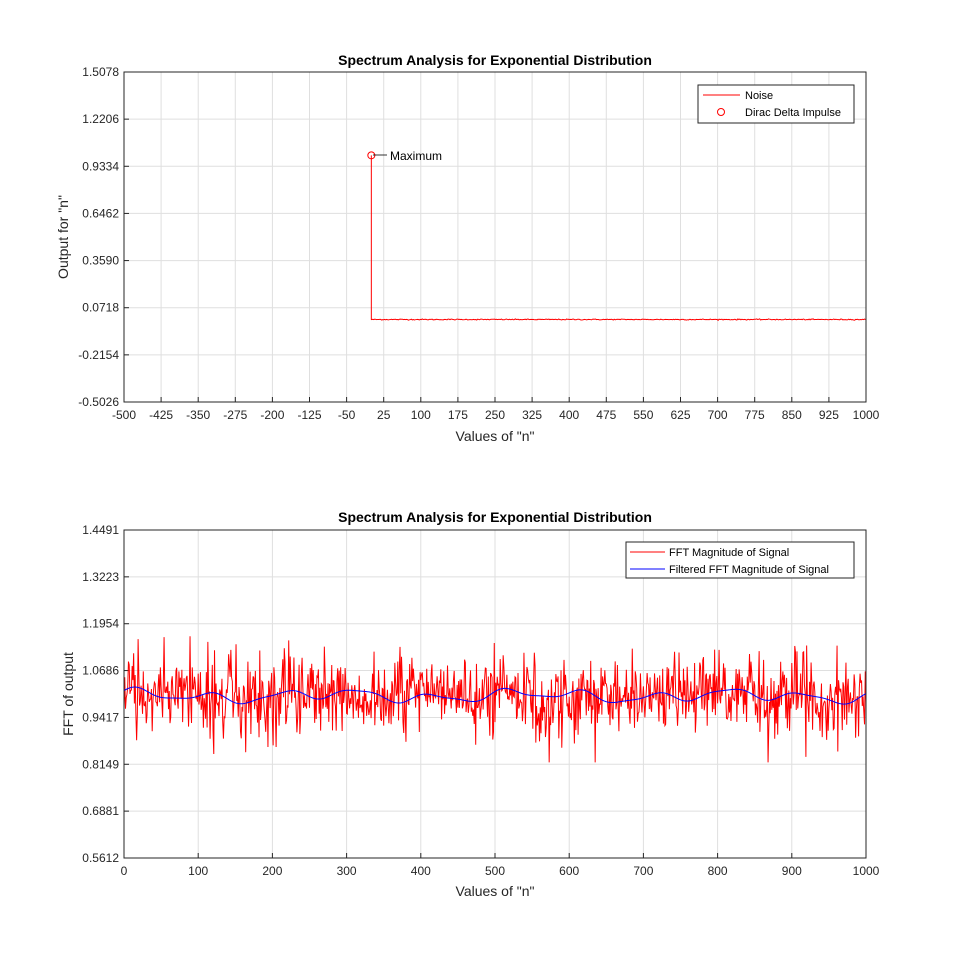  Describe the element at coordinates (866, 871) in the screenshot. I see `bottom-x-tick-label: 1000` at that location.